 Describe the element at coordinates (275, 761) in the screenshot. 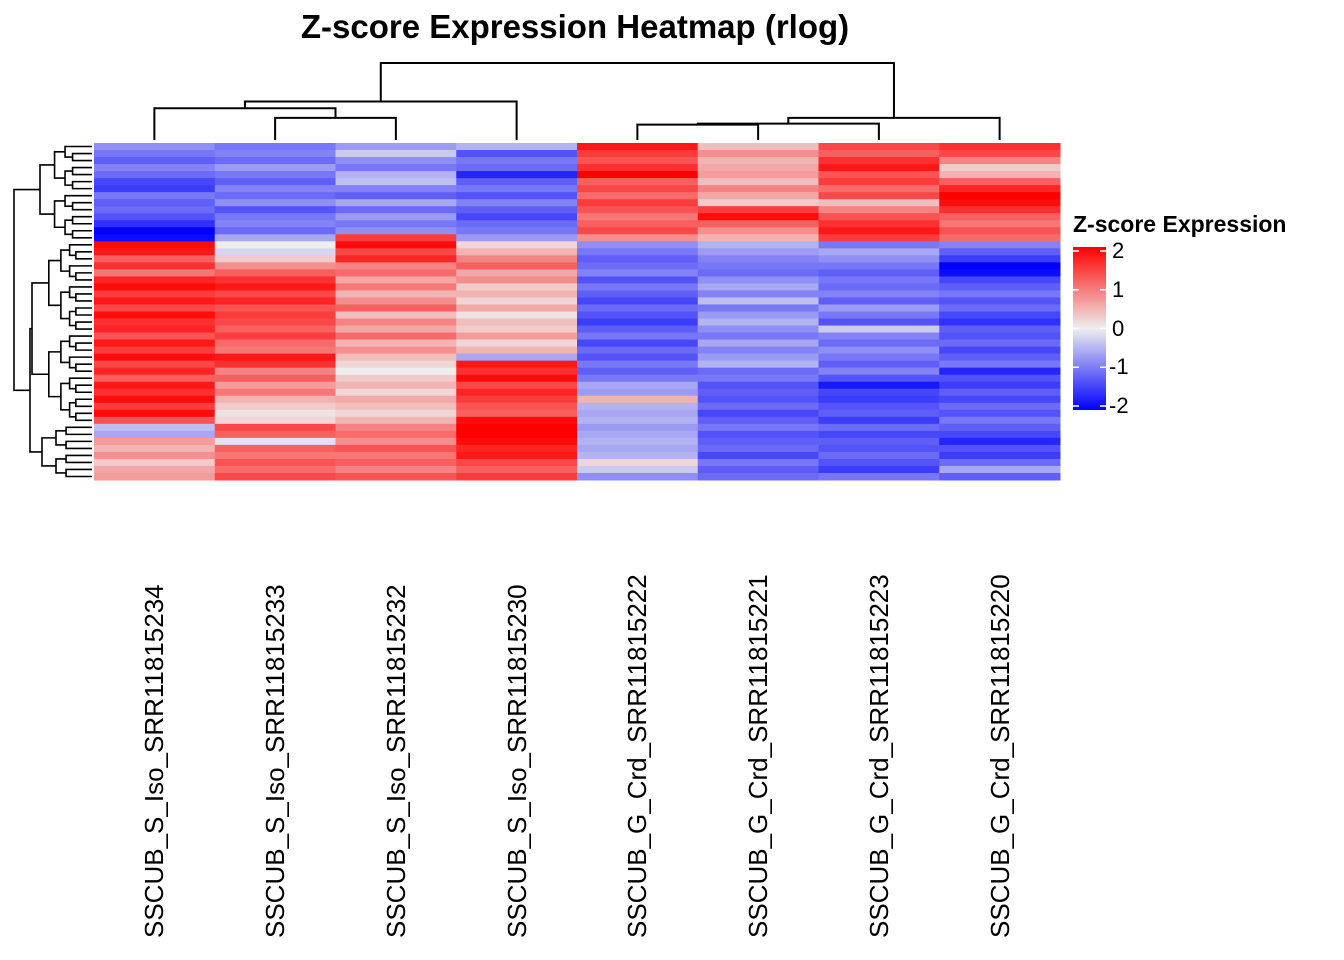

I see `column-label: SSCUB_S_Iso_SRR11815233` at that location.